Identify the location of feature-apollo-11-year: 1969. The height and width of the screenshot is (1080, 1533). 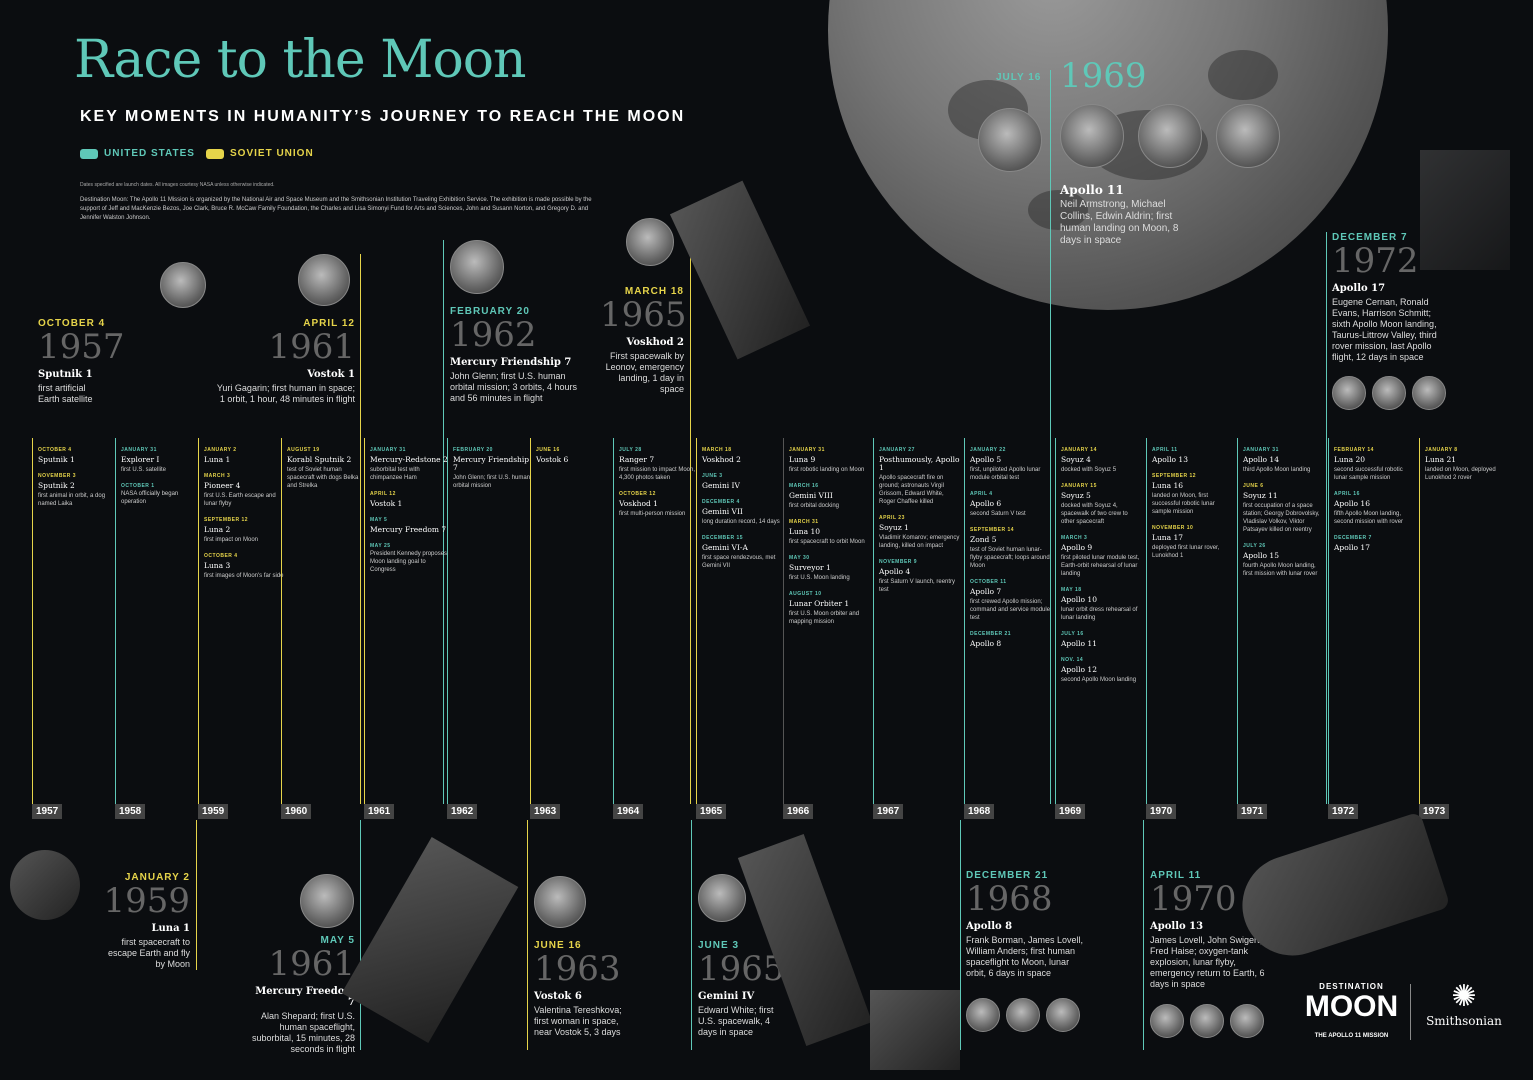
(1103, 76).